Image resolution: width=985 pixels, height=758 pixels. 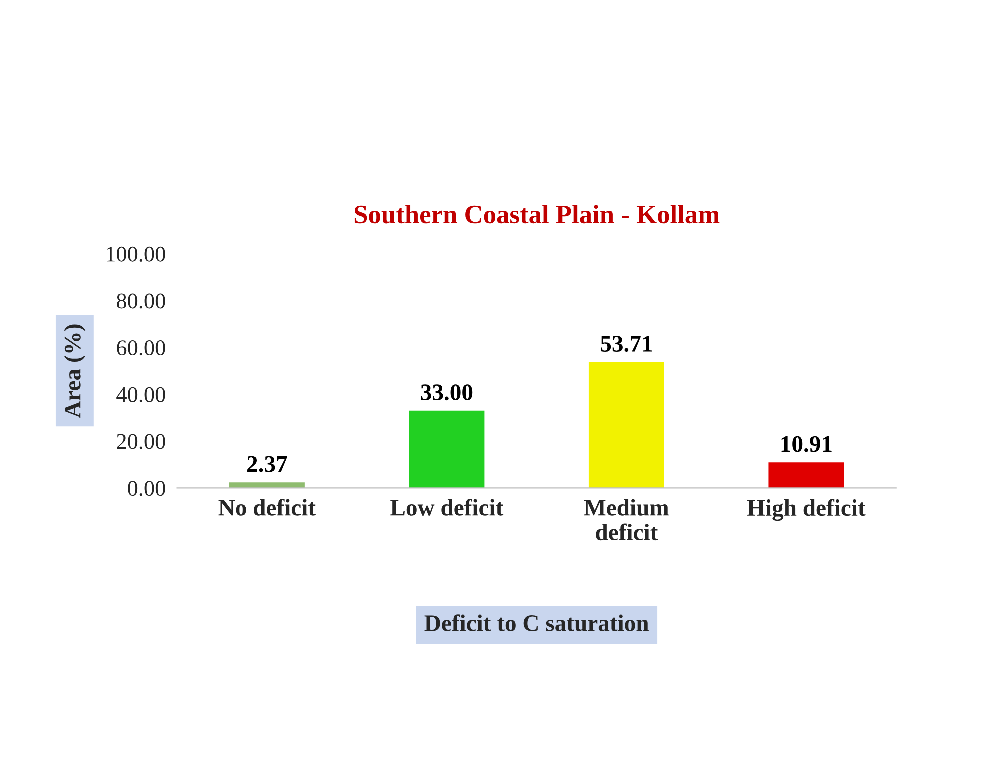 What do you see at coordinates (268, 464) in the screenshot?
I see `data-label: 2.37` at bounding box center [268, 464].